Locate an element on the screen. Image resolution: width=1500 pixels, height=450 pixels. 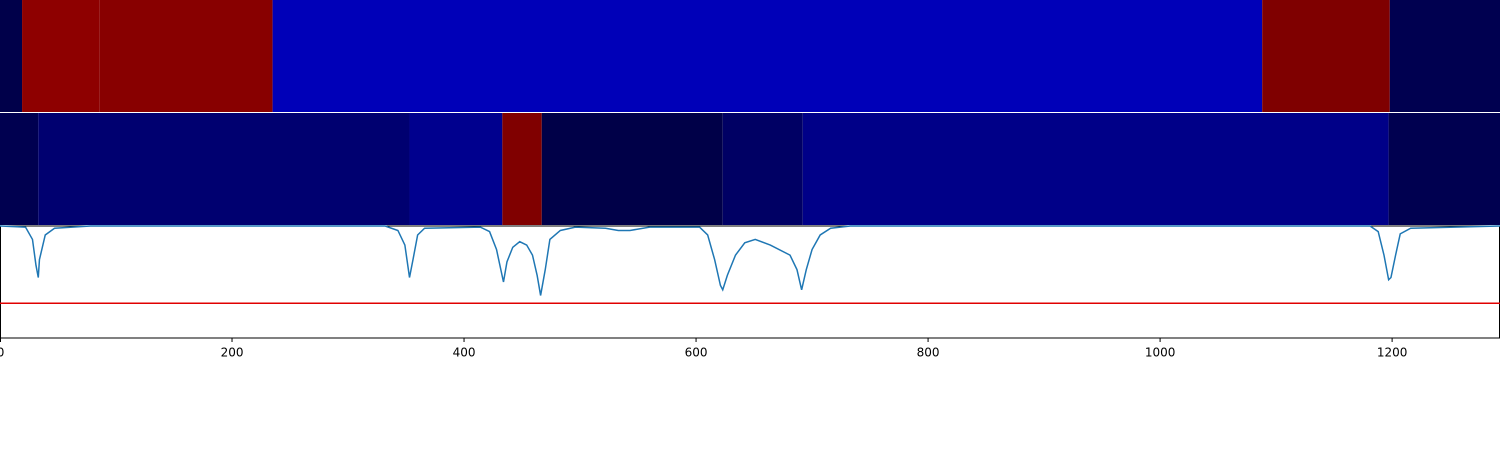
x-tick-label: 400 is located at coordinates (464, 353).